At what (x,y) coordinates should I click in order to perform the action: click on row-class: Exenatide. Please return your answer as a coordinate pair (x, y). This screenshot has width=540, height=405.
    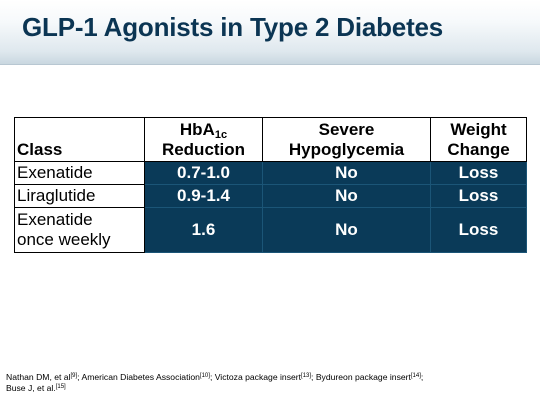
    Looking at the image, I should click on (79, 173).